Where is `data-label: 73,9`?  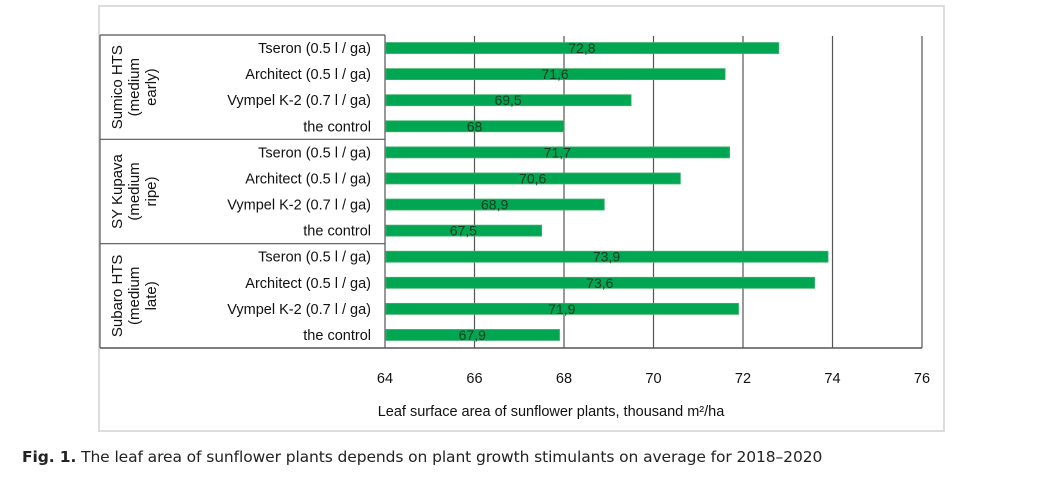
data-label: 73,9 is located at coordinates (606, 257).